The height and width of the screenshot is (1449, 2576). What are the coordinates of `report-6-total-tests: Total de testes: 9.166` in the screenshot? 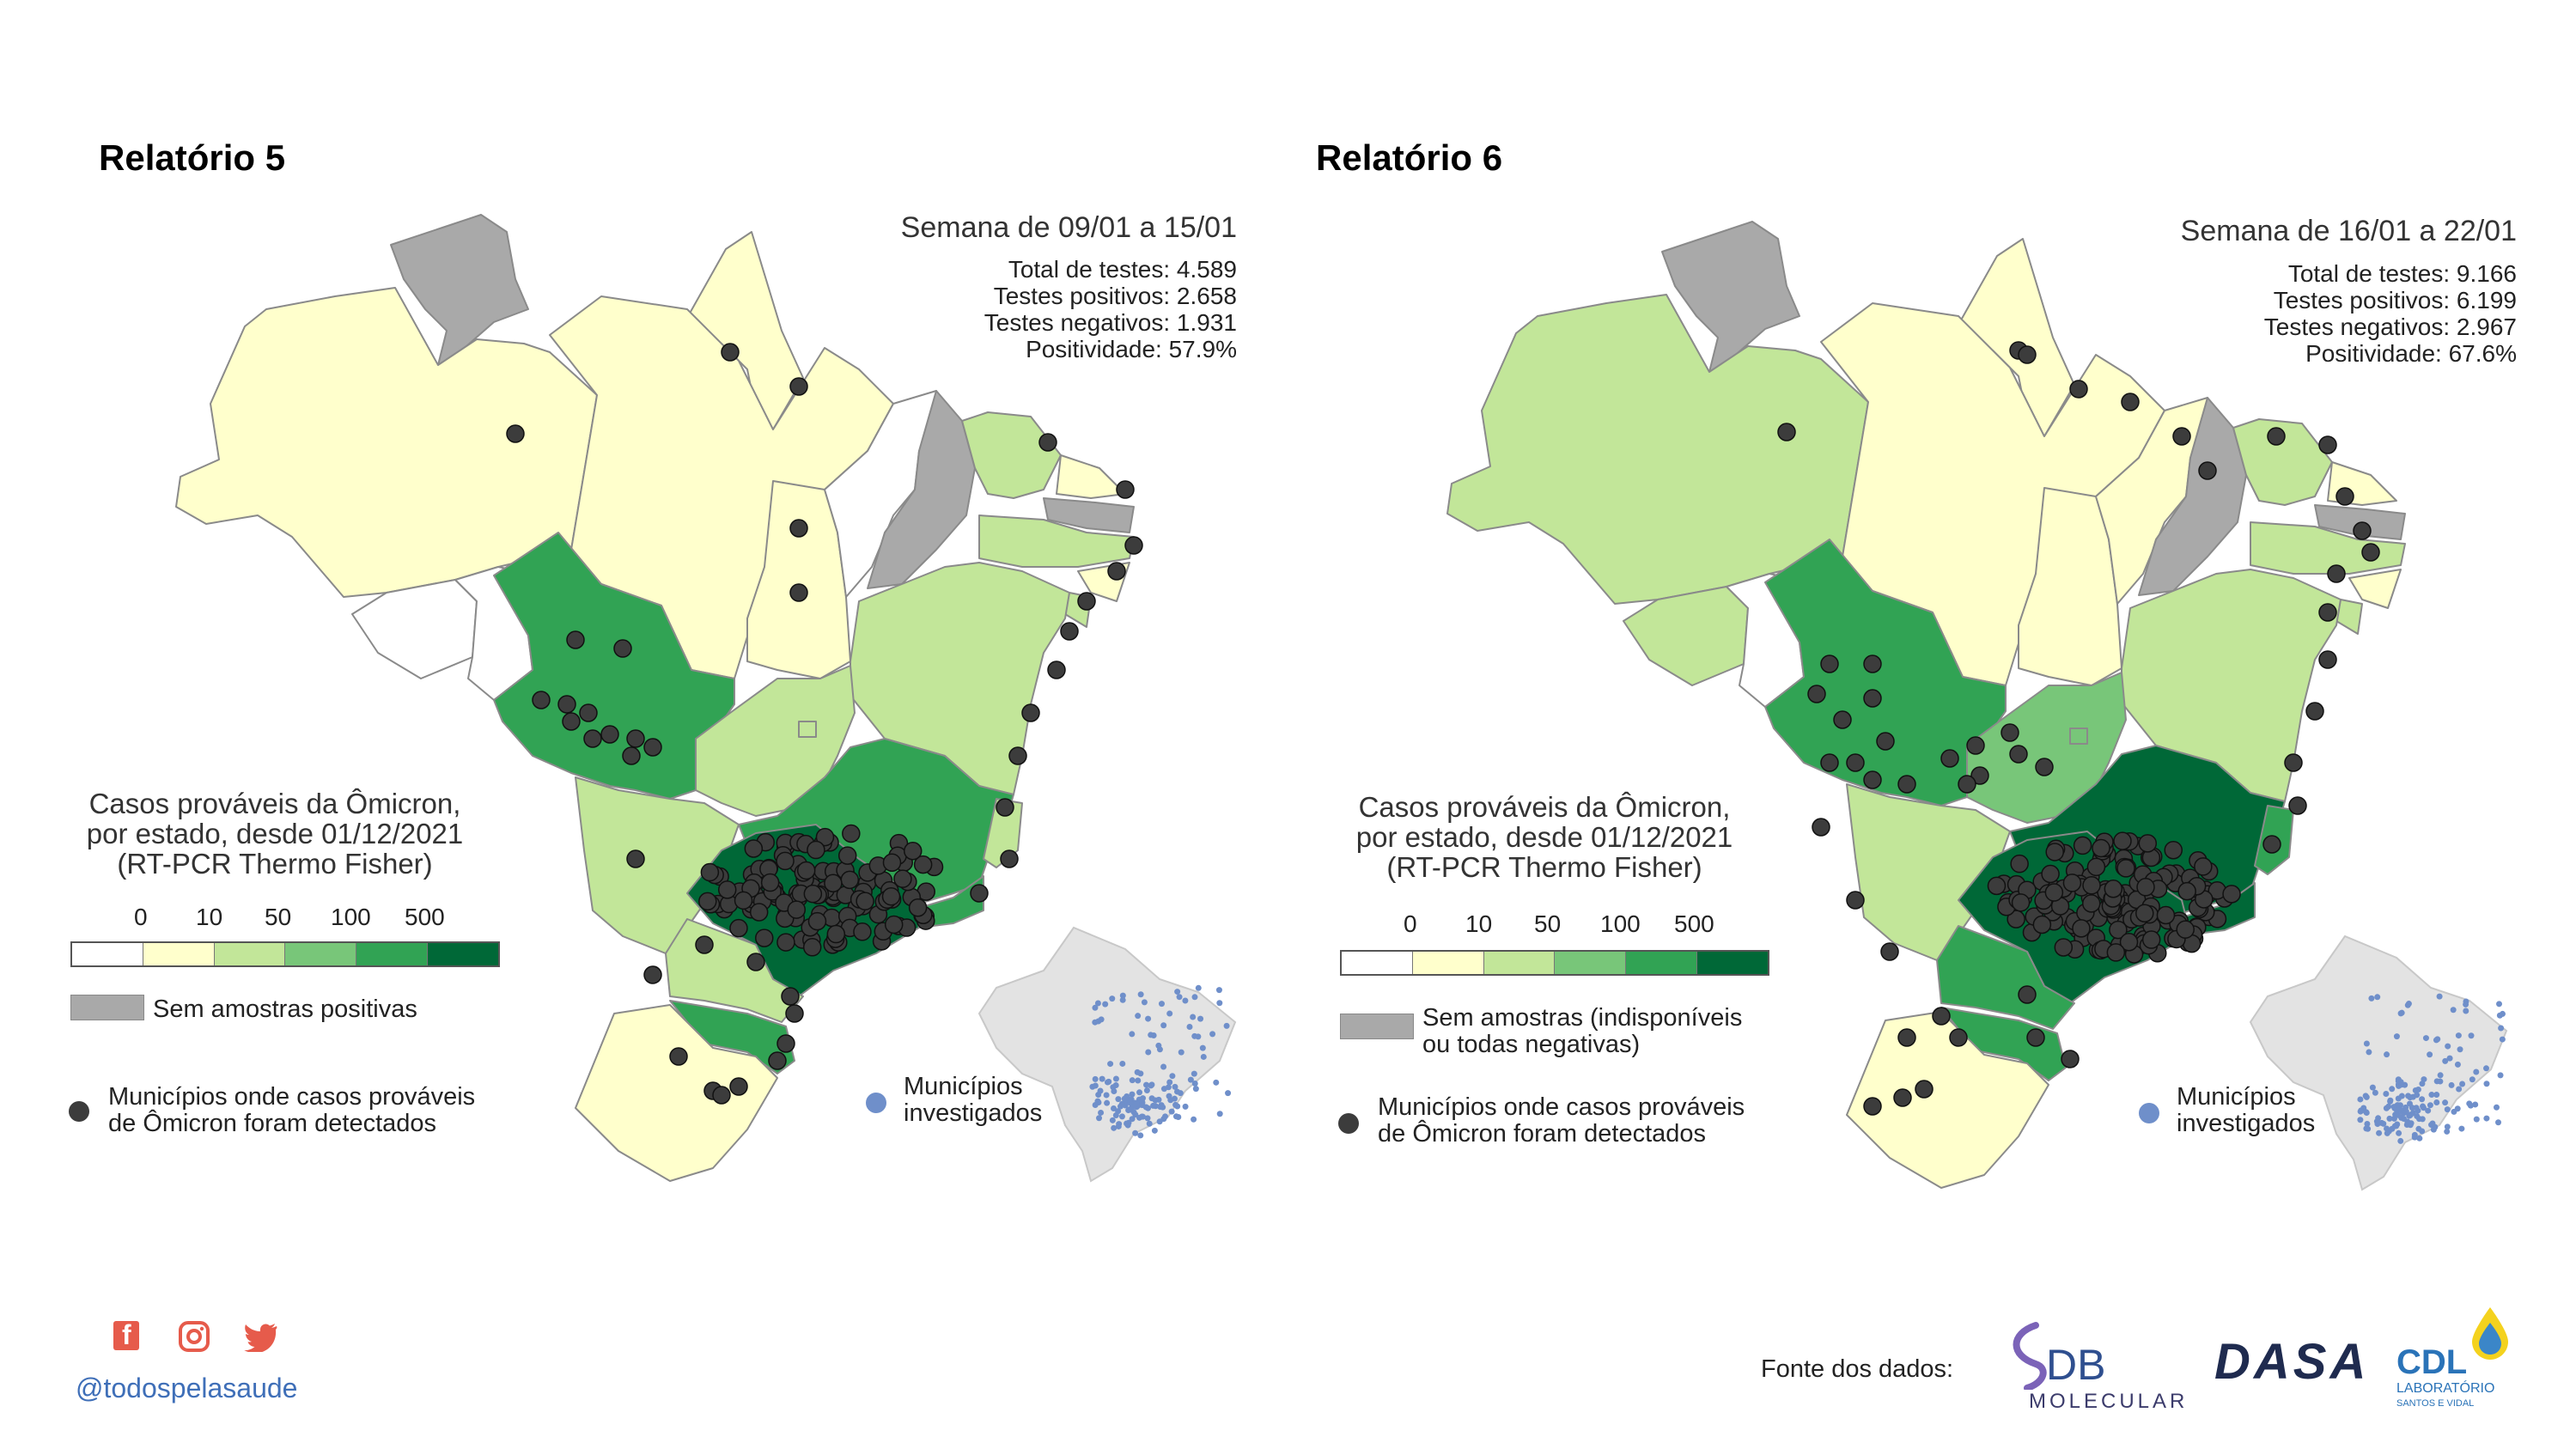 It's located at (2402, 273).